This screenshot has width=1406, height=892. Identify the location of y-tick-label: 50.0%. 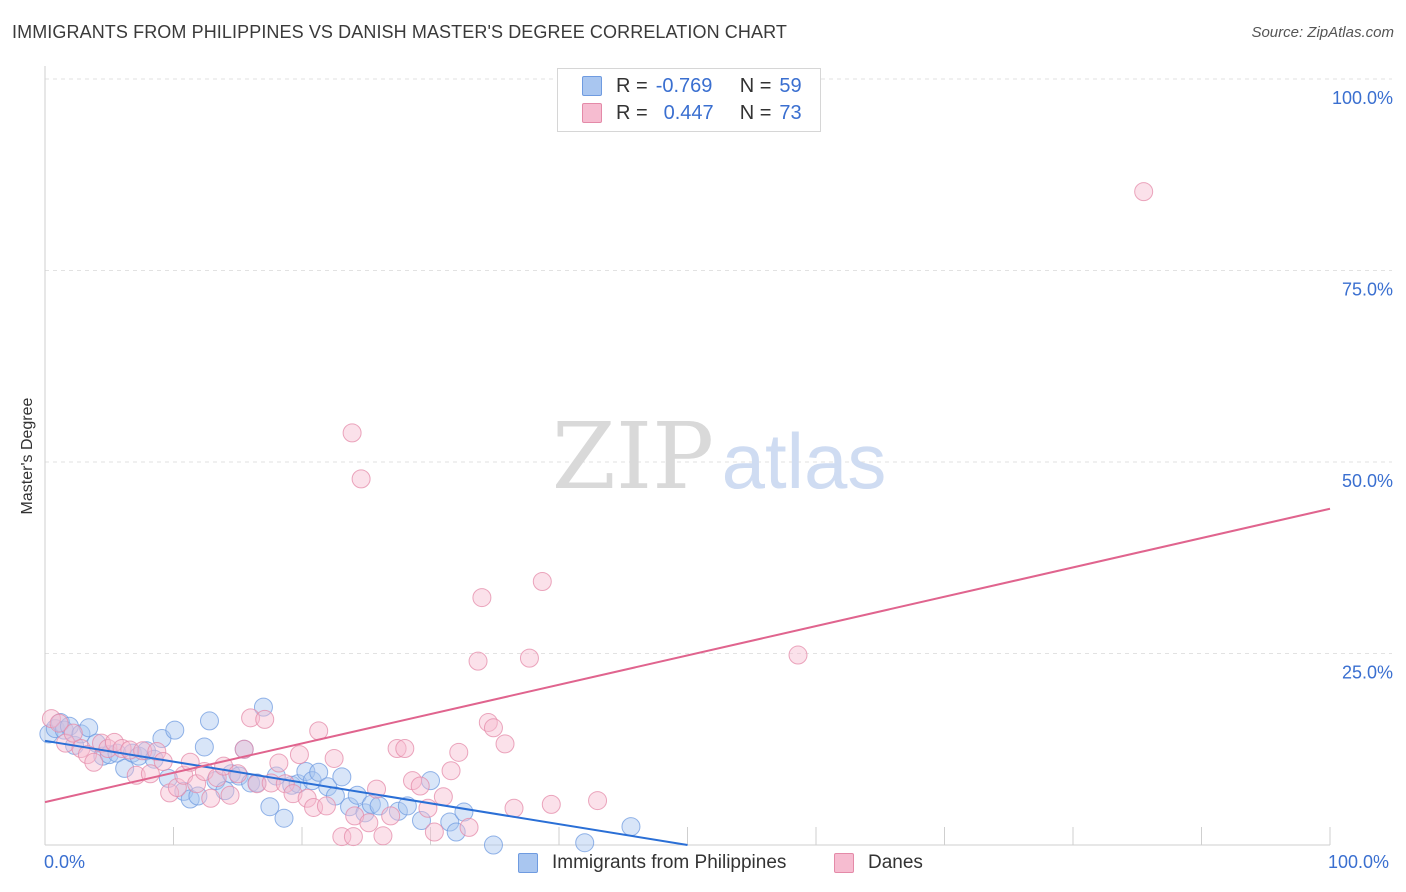
(1367, 481).